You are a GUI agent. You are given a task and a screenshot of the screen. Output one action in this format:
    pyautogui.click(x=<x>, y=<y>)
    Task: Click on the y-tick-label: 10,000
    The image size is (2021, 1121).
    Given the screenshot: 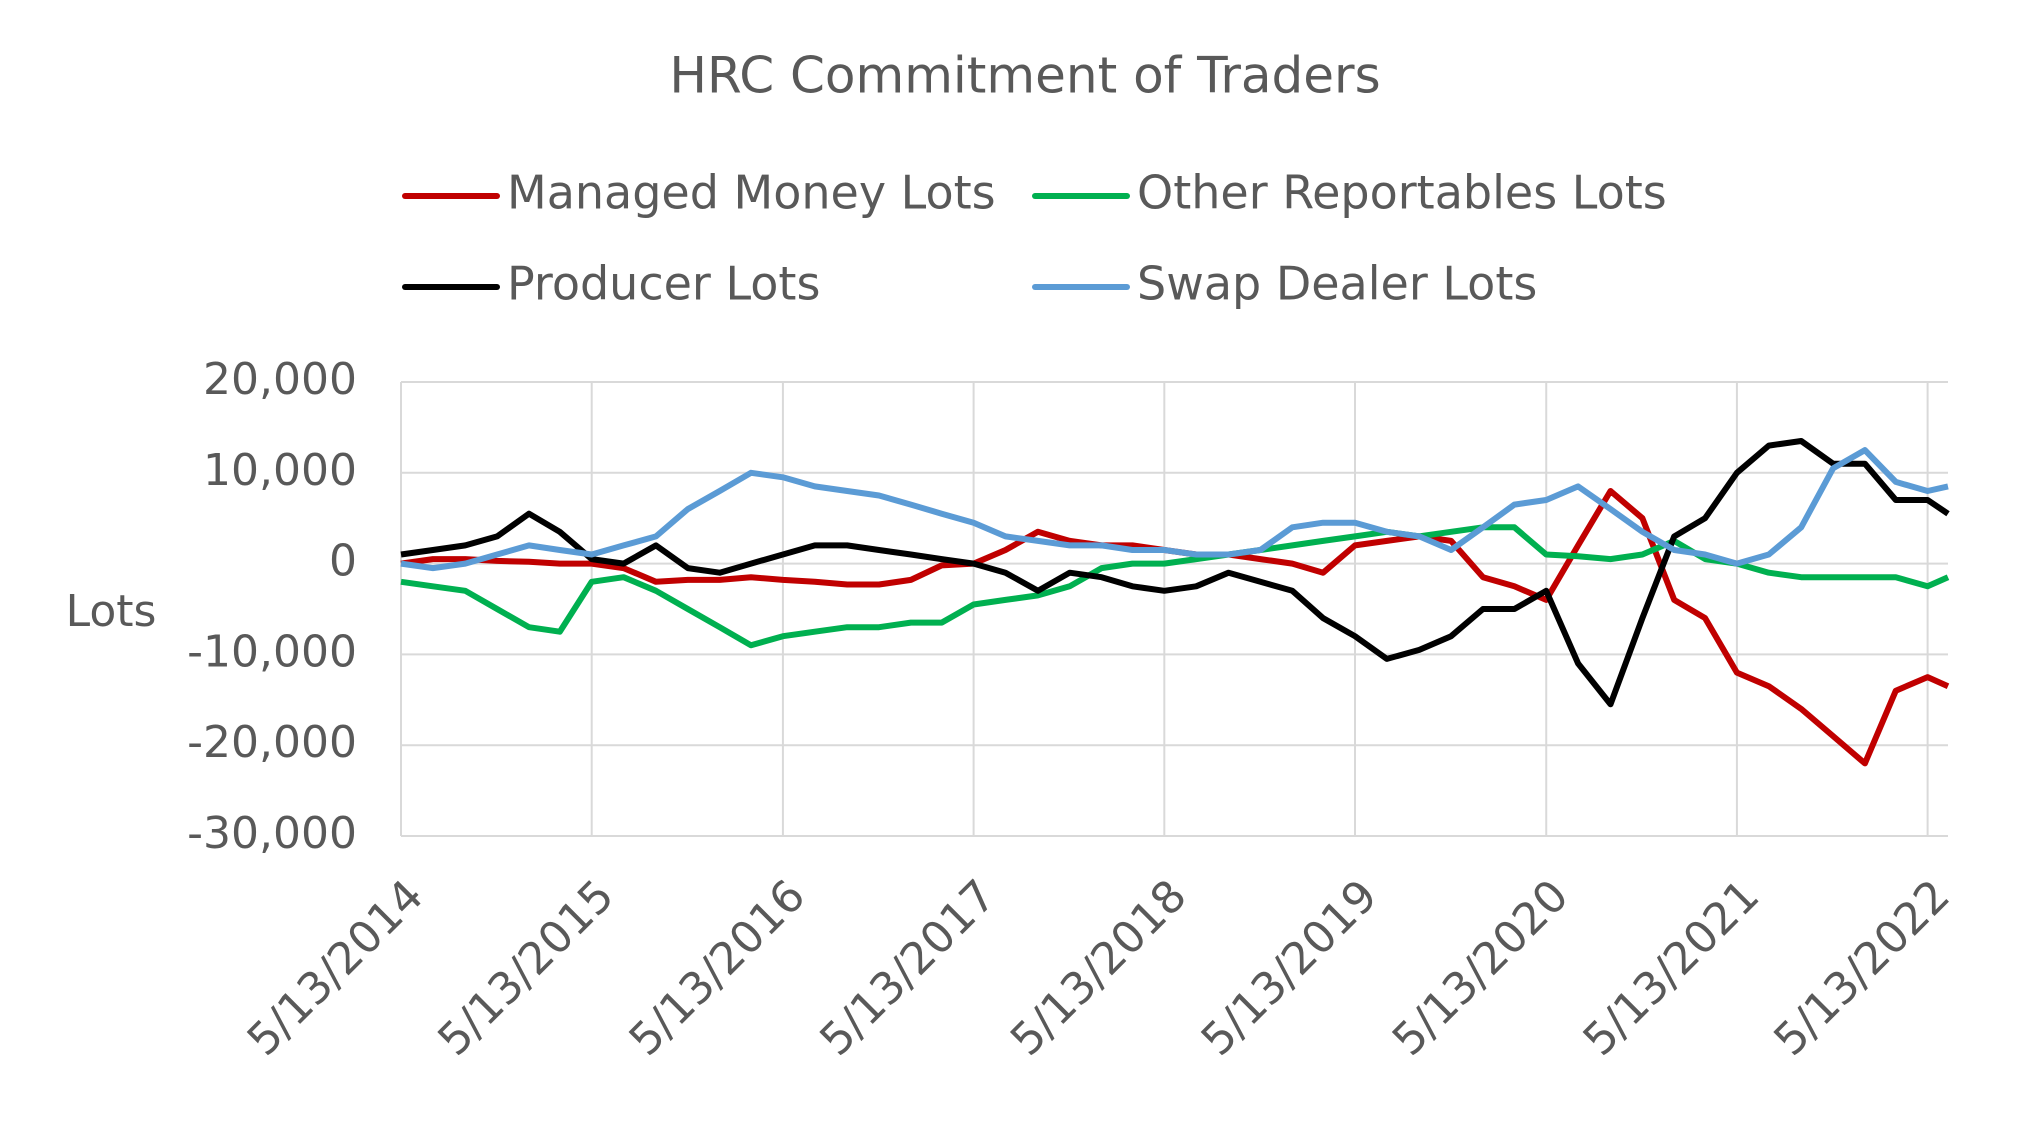 What is the action you would take?
    pyautogui.click(x=280, y=470)
    